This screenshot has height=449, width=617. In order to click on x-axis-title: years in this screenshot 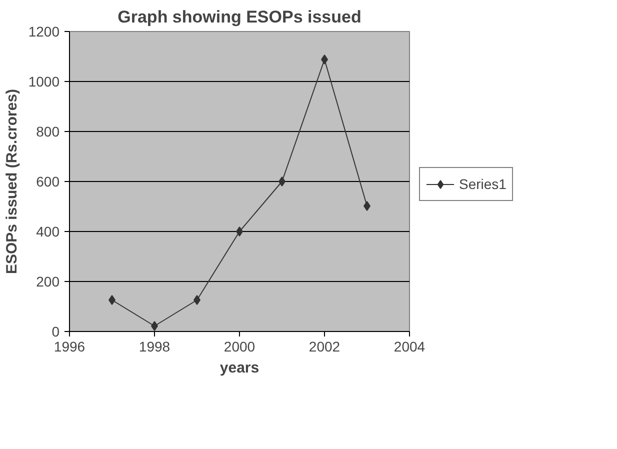, I will do `click(240, 368)`.